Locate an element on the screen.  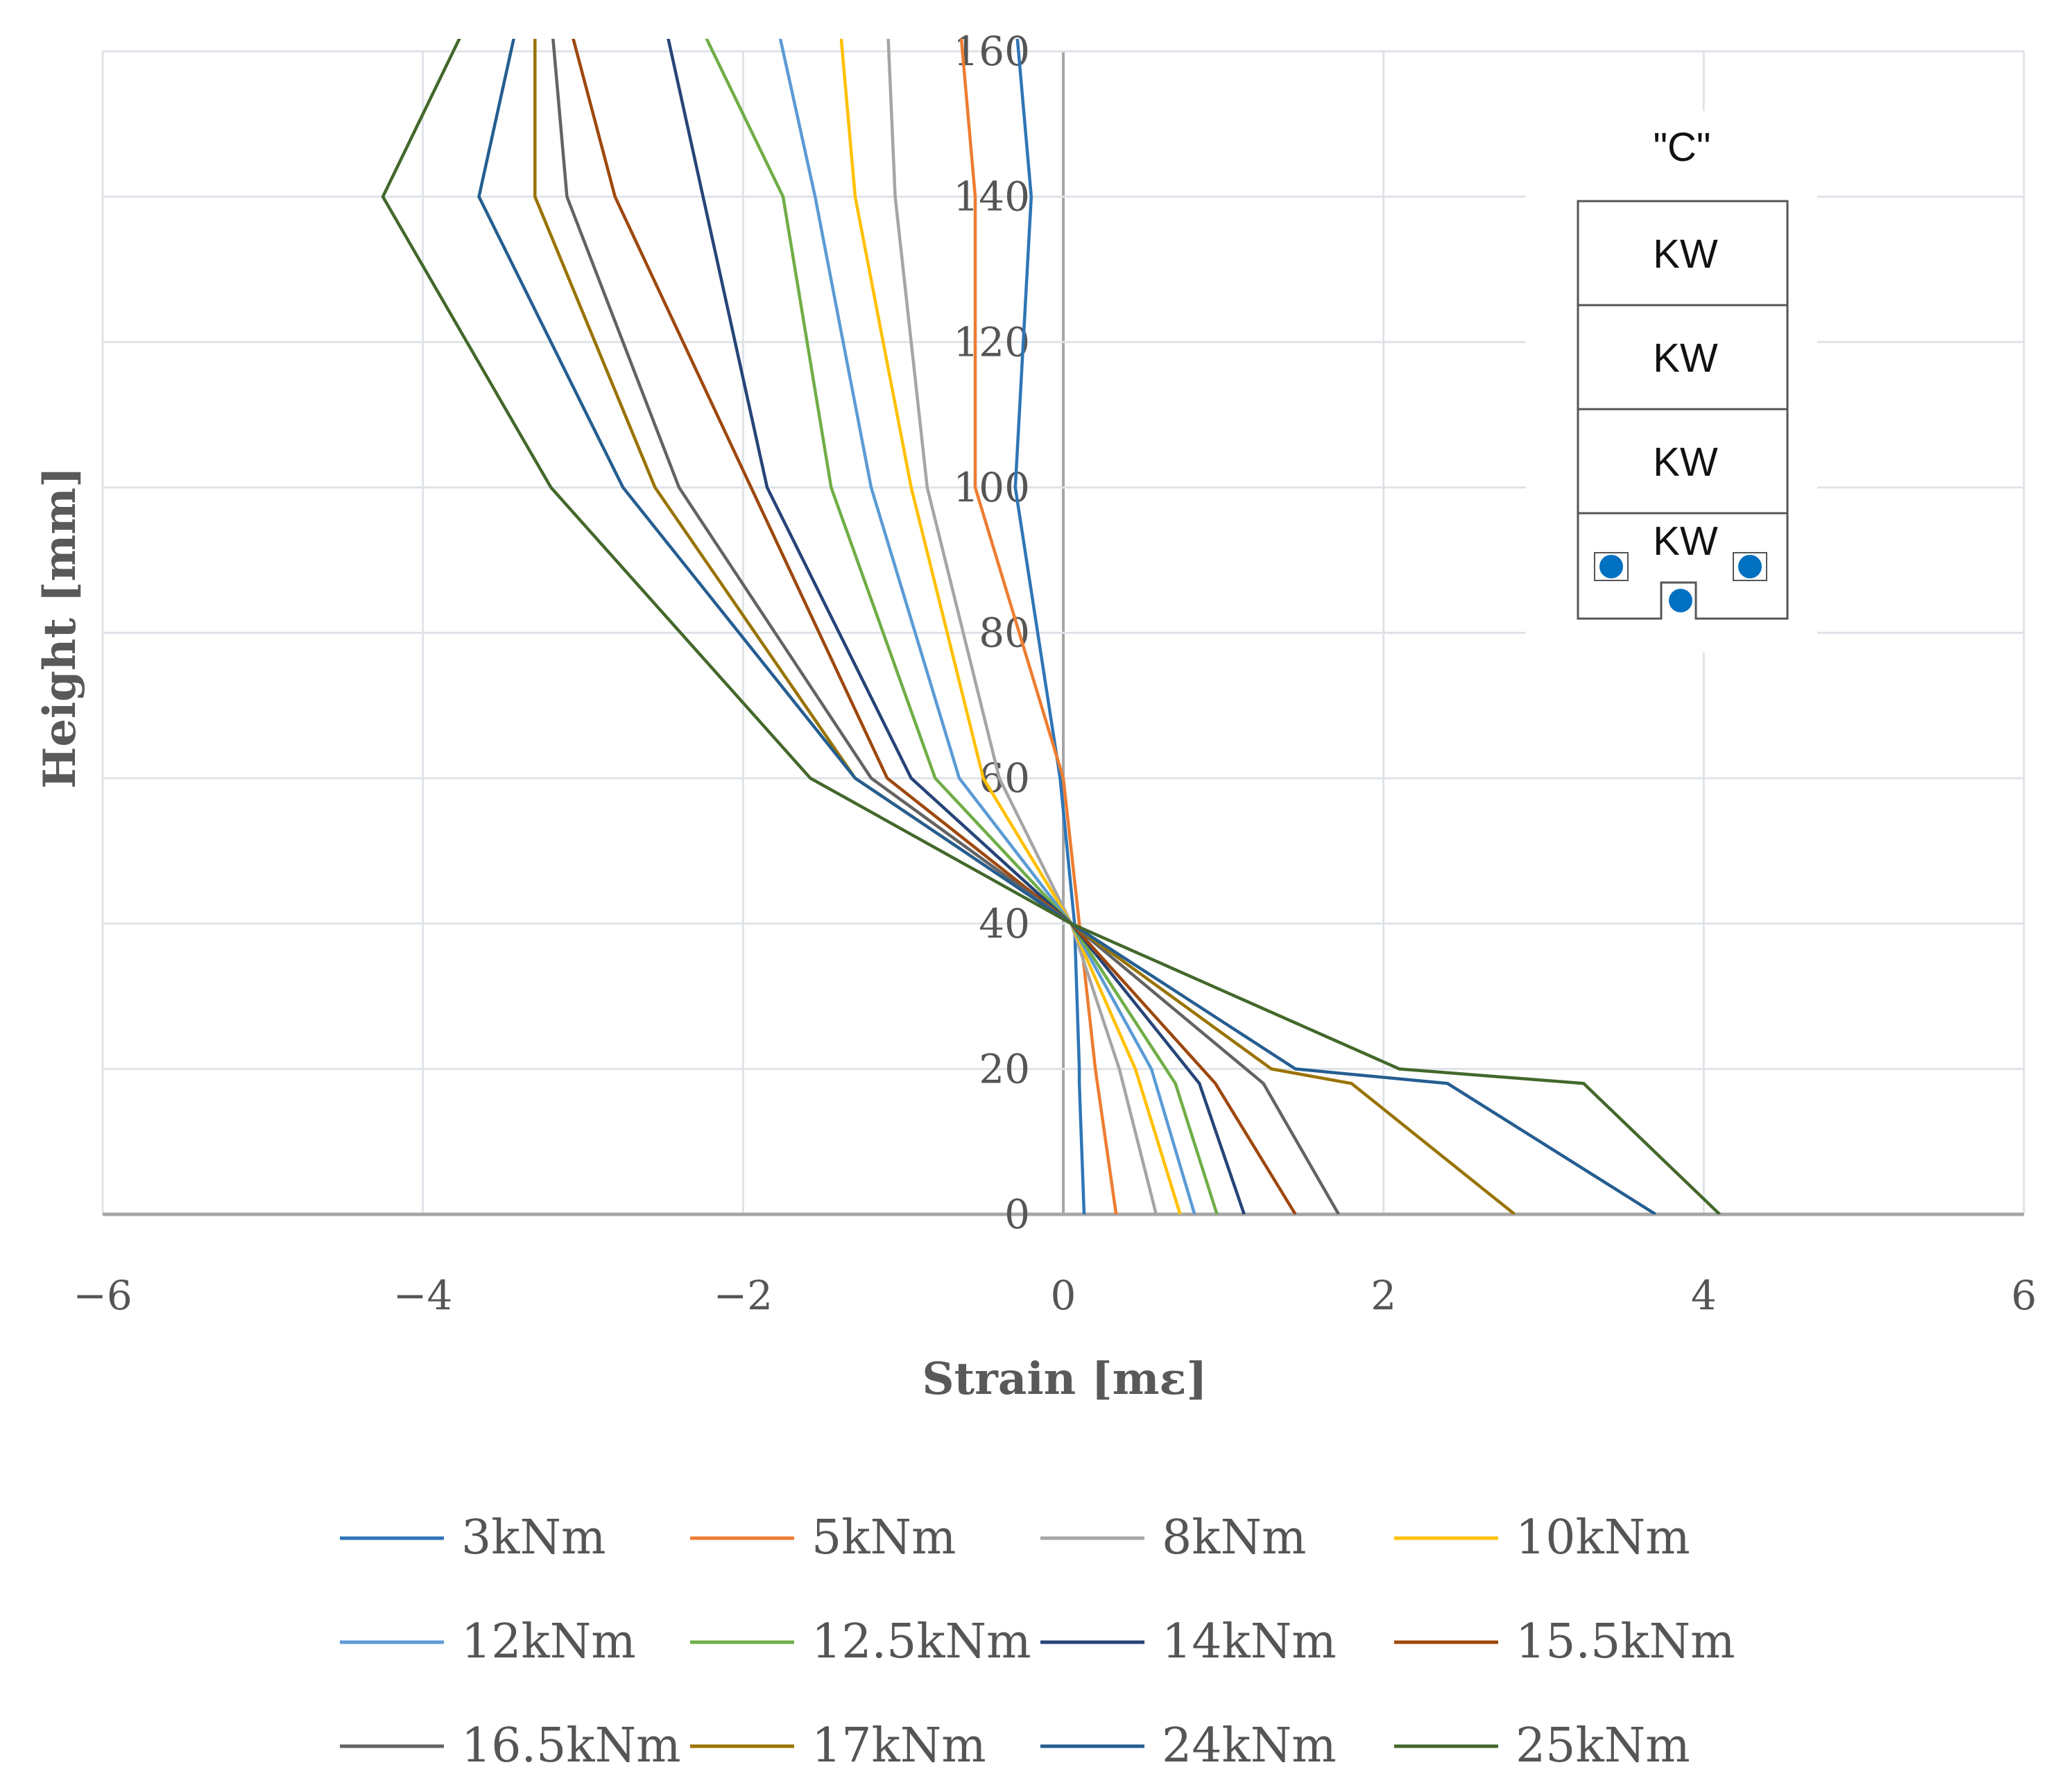
y-tick-label: 0 is located at coordinates (1017, 1215).